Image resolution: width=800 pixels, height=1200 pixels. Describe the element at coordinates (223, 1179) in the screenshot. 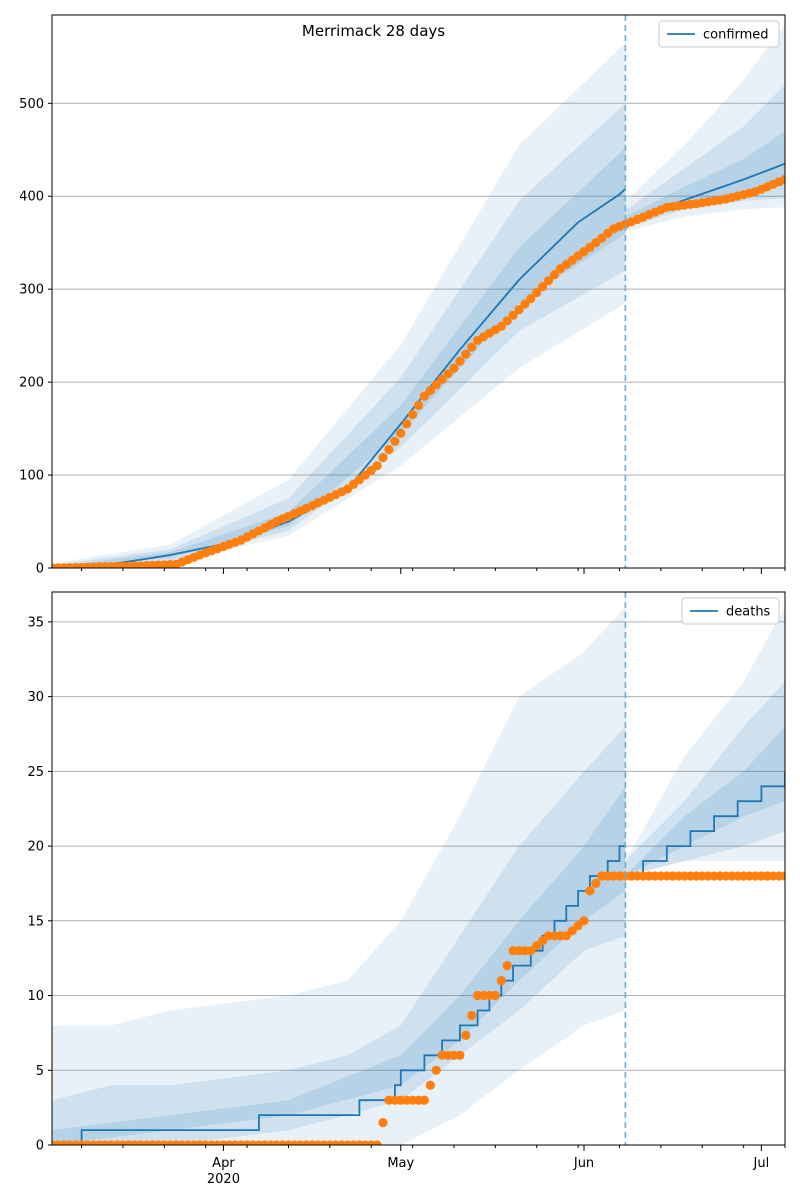

I see `x-tick-sublabel: 2020` at that location.